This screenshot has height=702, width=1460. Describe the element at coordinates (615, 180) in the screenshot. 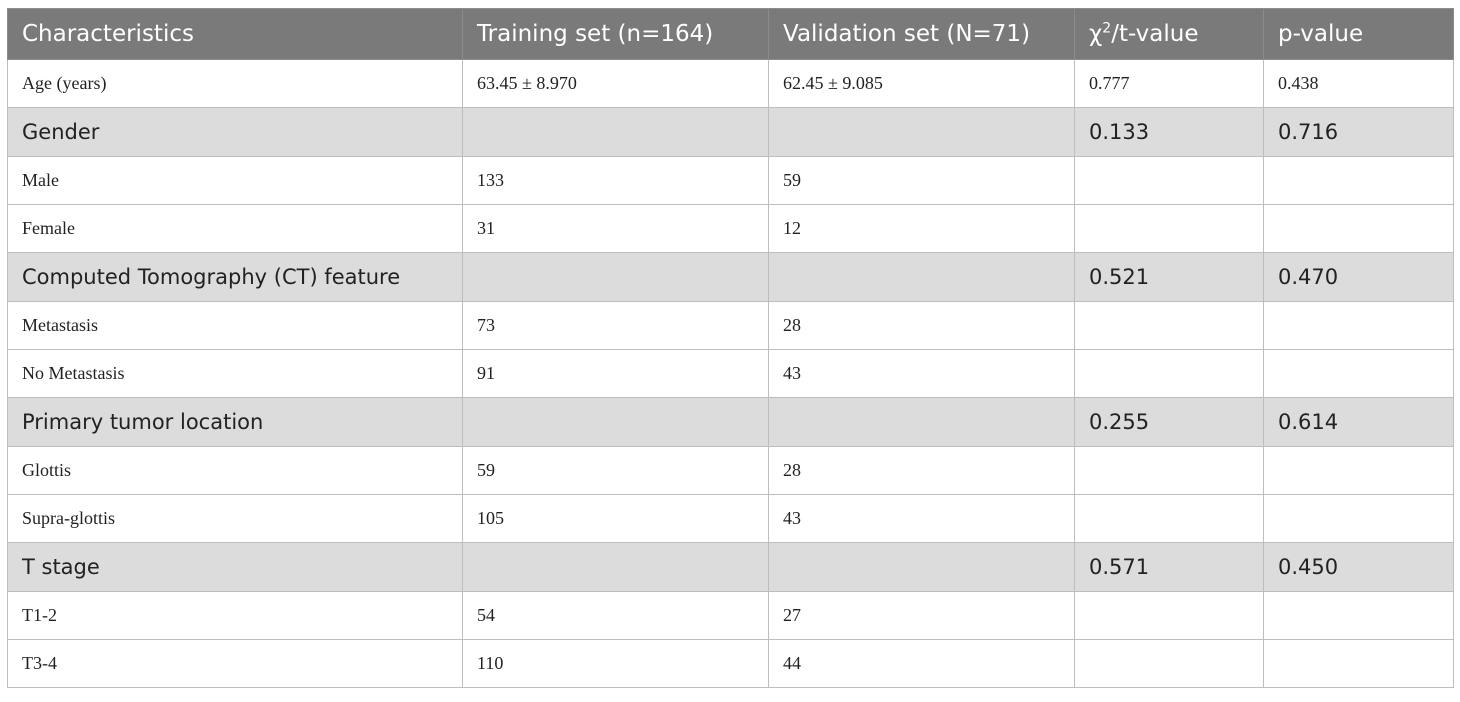

I see `cell-training: 133` at that location.